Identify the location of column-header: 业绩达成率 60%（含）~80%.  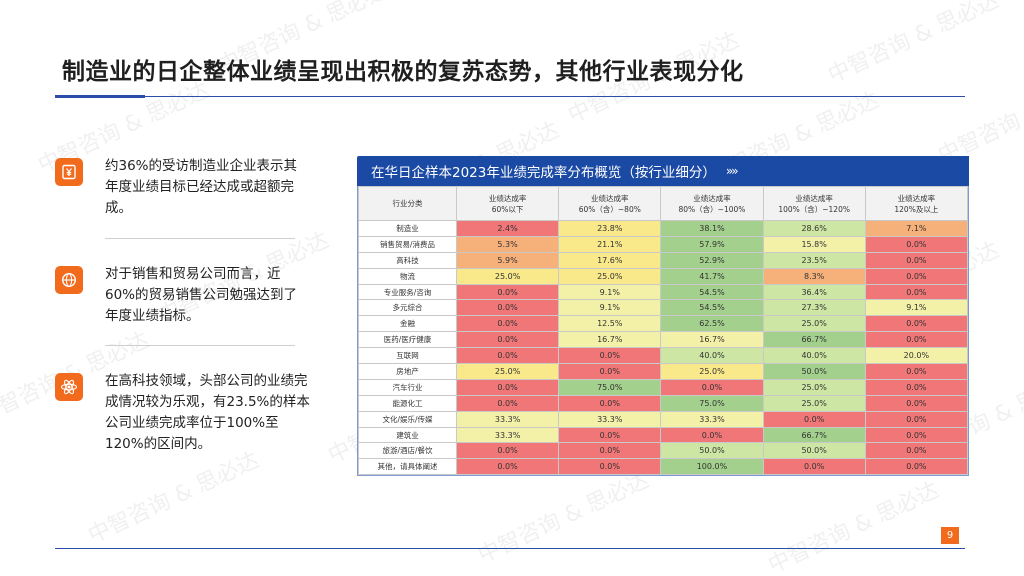
(610, 203).